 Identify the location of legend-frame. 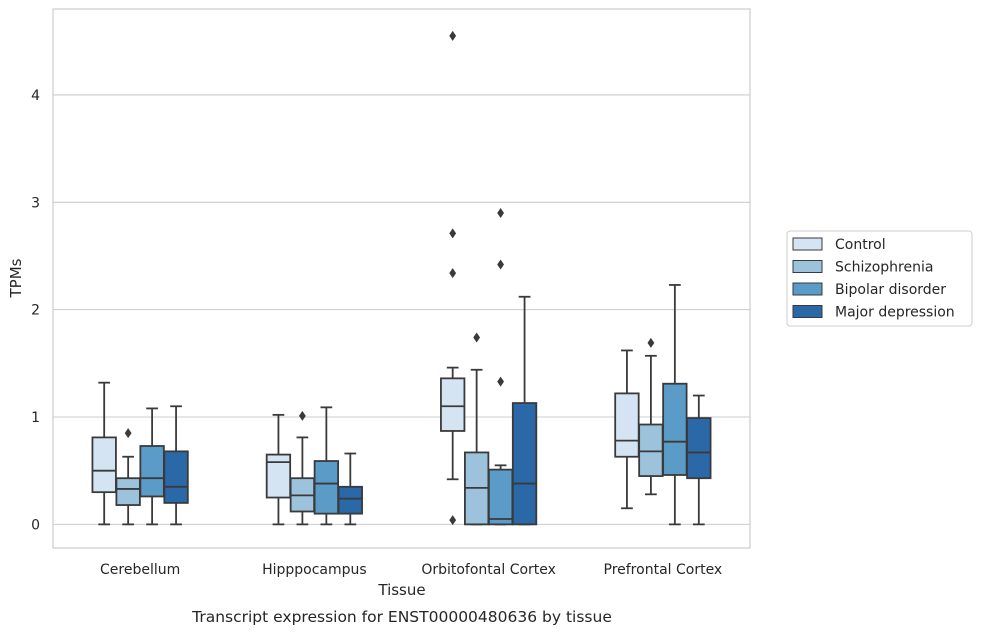
(879, 278).